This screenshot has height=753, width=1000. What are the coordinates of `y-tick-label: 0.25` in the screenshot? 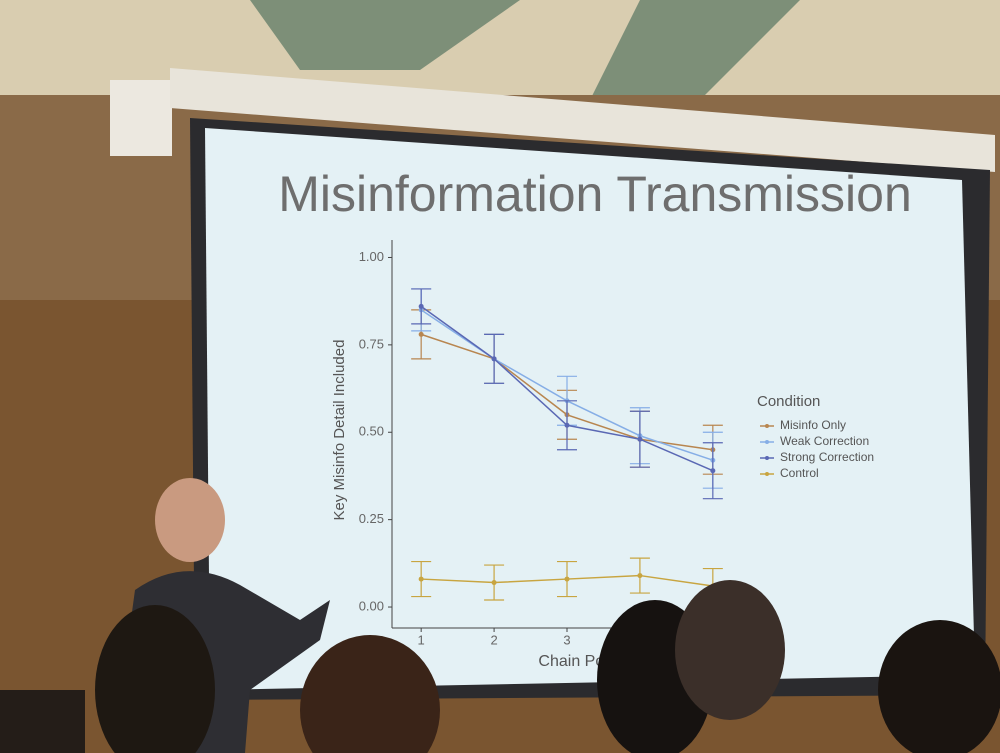 It's located at (371, 518).